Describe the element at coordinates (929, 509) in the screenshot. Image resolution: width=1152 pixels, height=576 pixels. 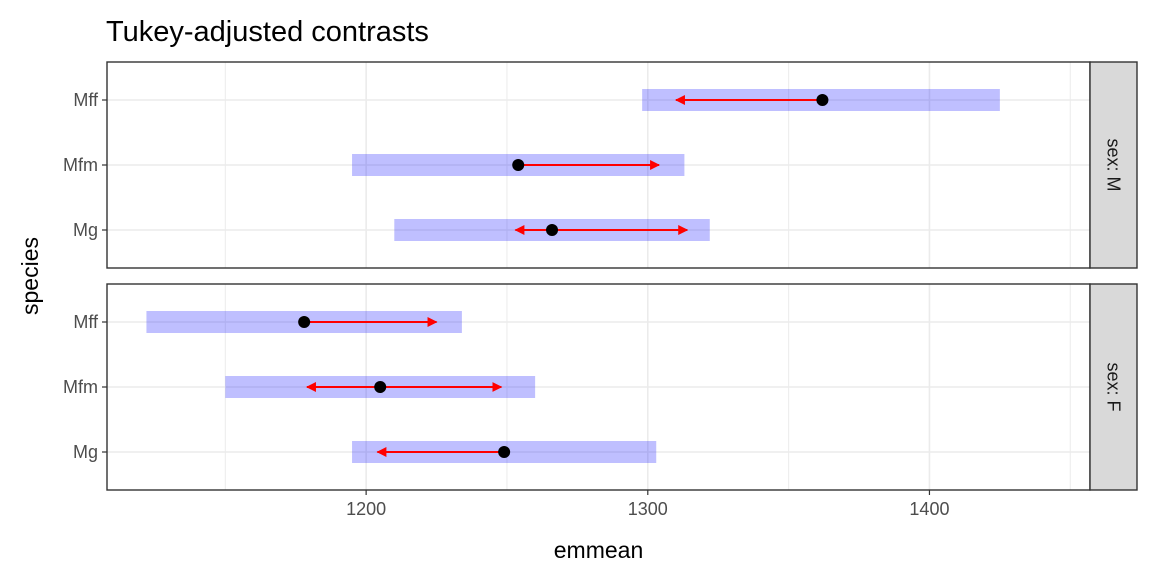
I see `x-tick-label: 1400` at that location.